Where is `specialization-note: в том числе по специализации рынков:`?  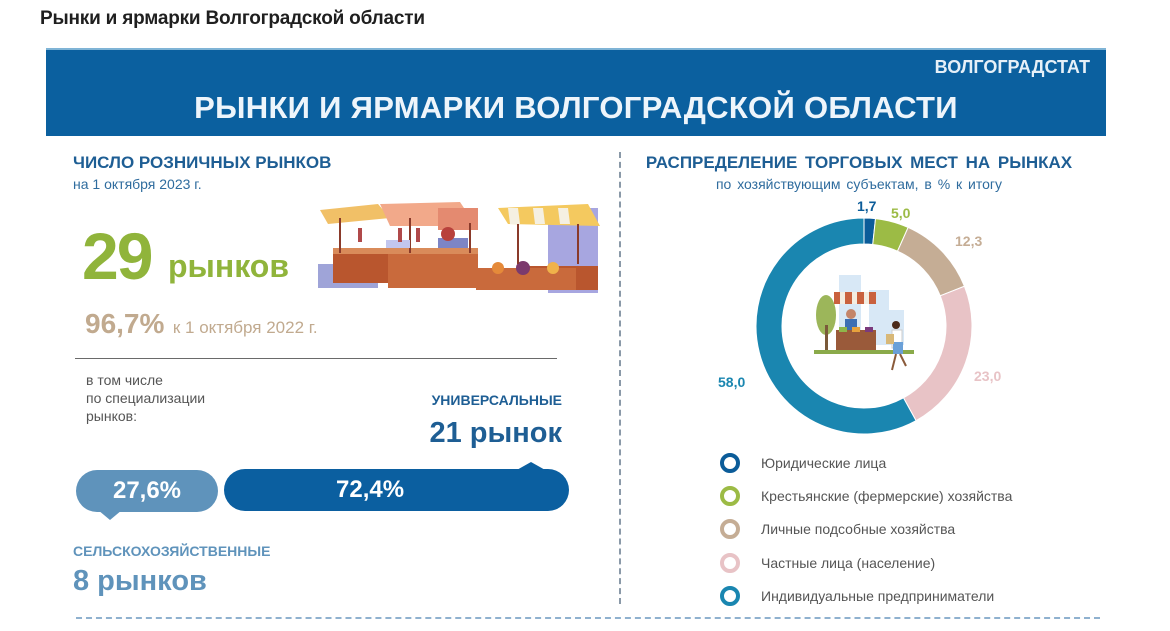 specialization-note: в том числе по специализации рынков: is located at coordinates (145, 398).